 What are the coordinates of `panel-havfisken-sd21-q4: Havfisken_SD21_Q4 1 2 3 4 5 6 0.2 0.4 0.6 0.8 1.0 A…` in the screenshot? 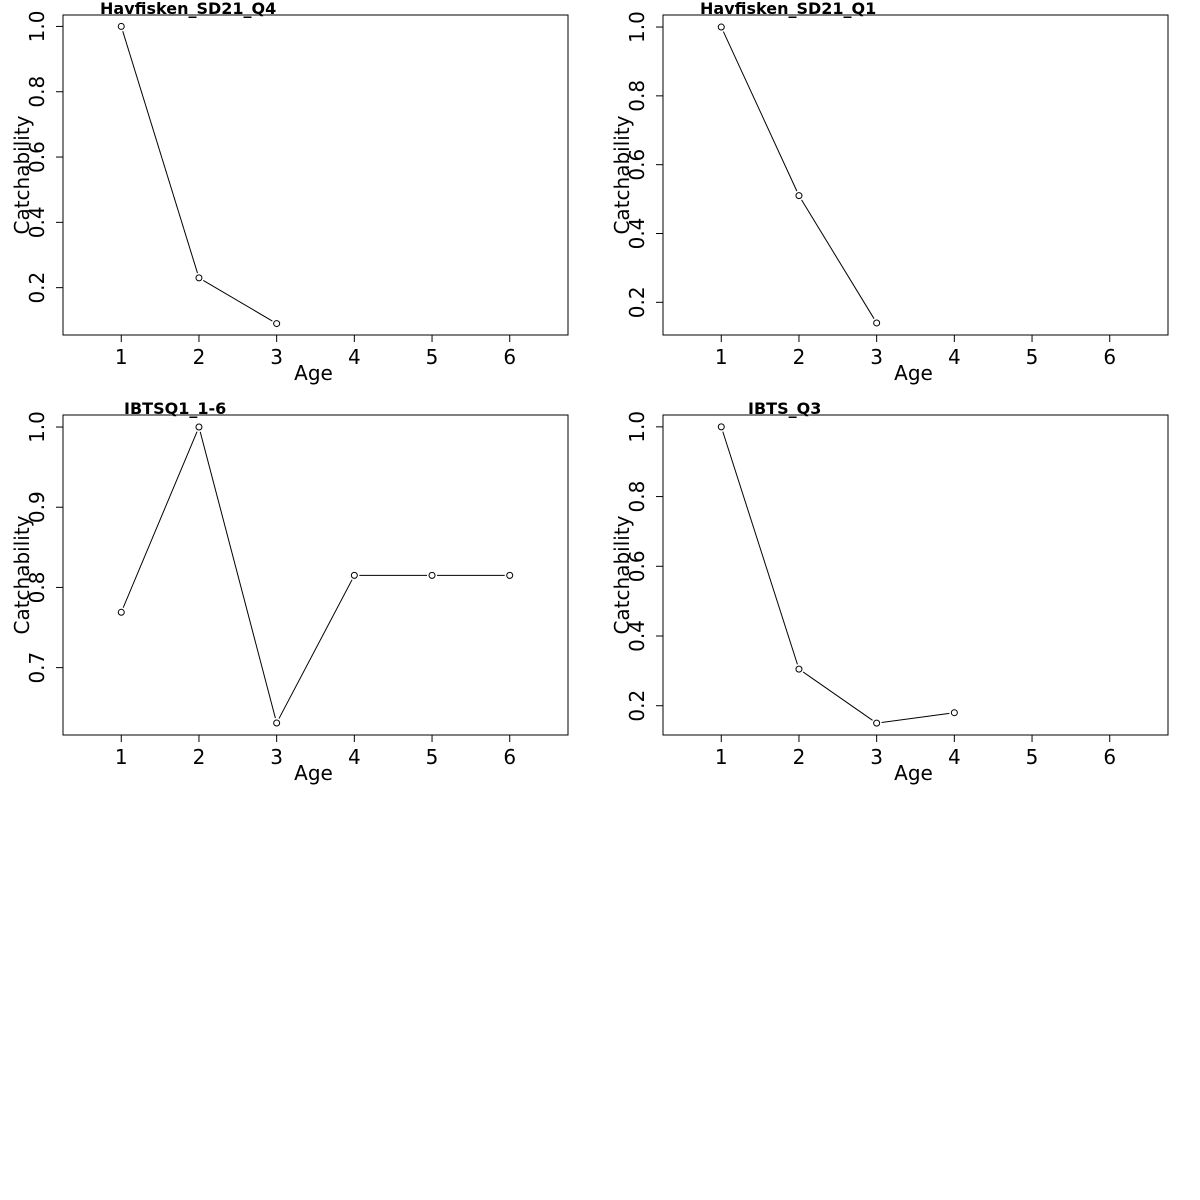 It's located at (289, 192).